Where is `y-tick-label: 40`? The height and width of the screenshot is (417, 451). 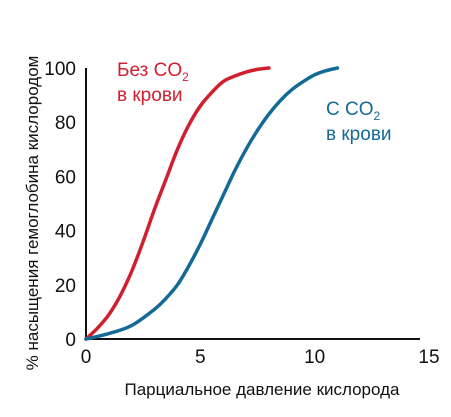
y-tick-label: 40 is located at coordinates (65, 232).